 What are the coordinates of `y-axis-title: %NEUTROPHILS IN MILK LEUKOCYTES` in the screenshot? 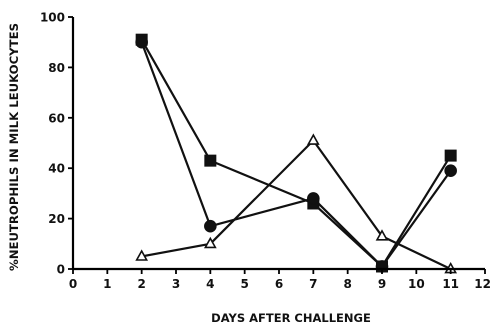 It's located at (14, 147).